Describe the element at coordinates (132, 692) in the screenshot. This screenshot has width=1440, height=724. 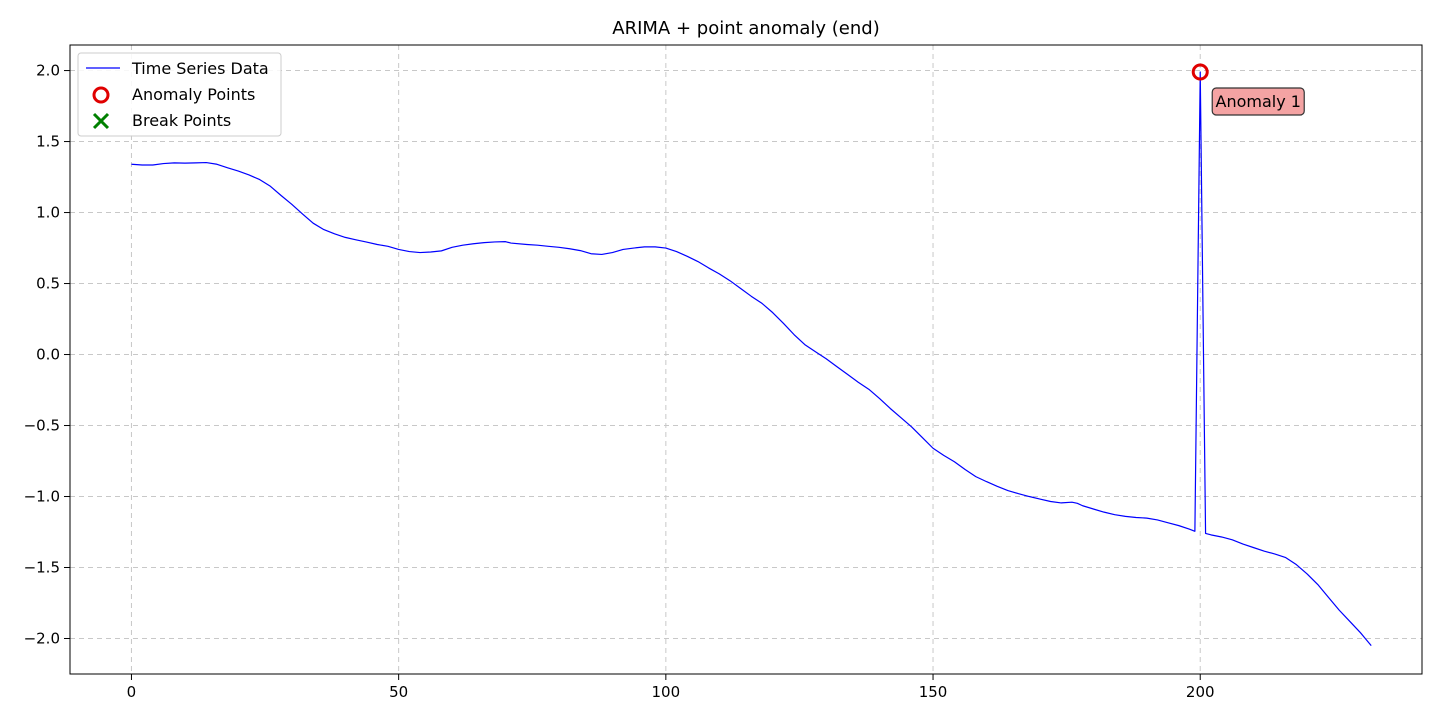
I see `x-tick-label: 0` at that location.